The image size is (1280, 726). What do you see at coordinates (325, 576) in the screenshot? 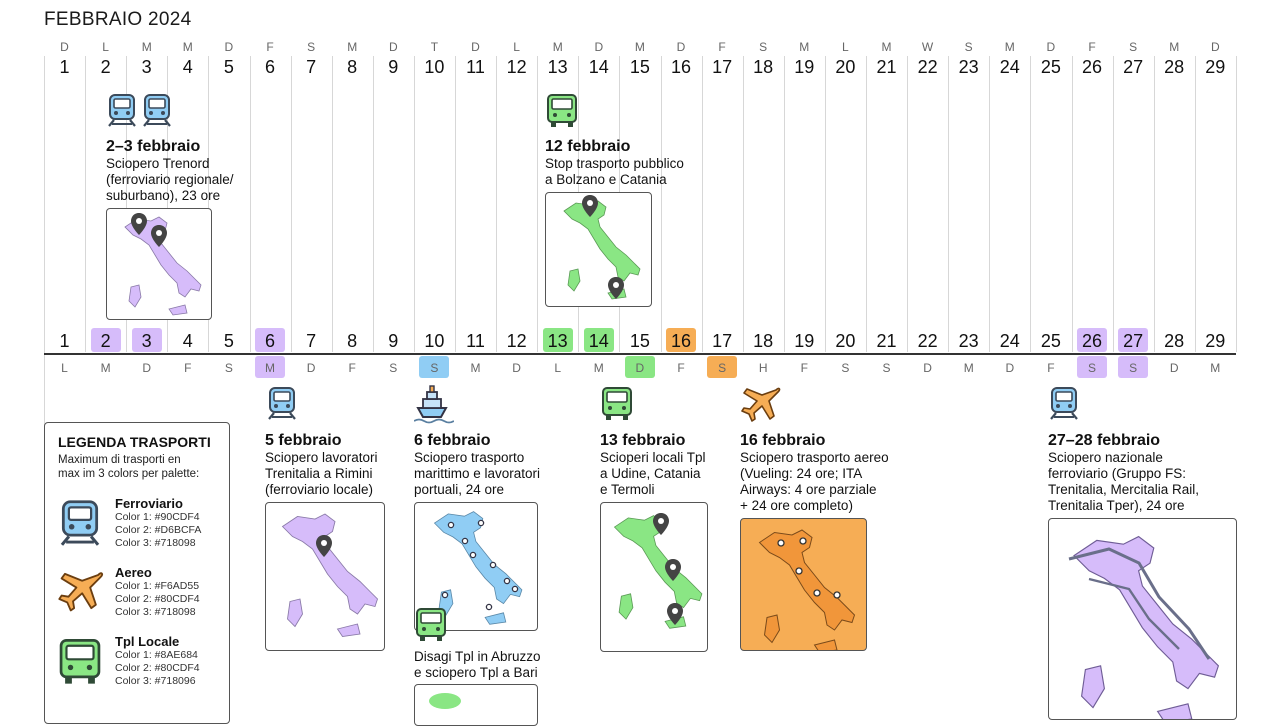
I see `map-italy-rimini` at bounding box center [325, 576].